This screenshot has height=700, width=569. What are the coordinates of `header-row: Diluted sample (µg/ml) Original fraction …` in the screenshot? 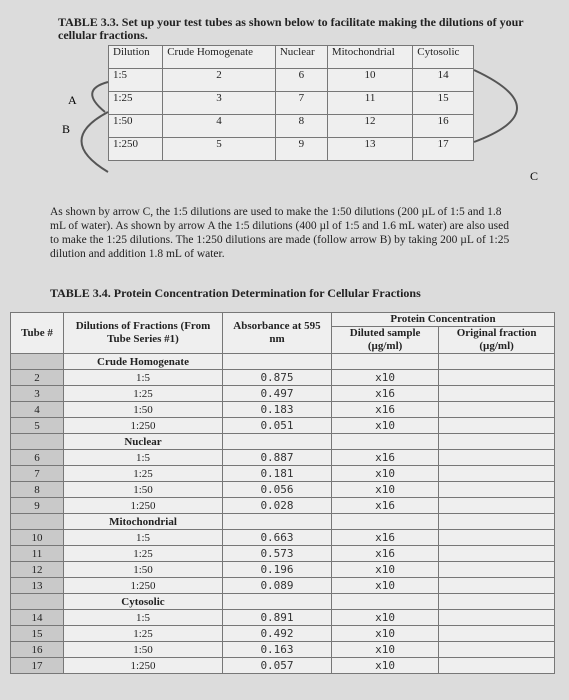 It's located at (283, 340).